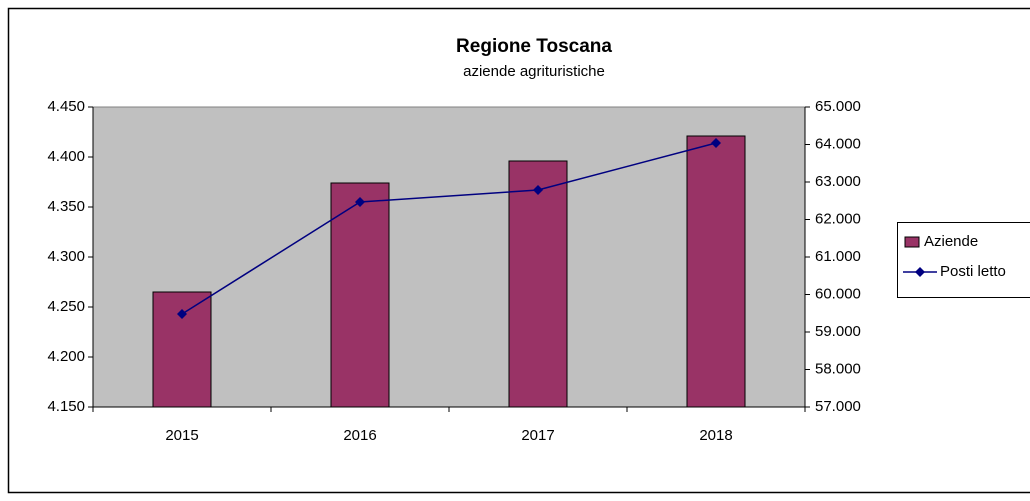  I want to click on x-tick-label: 2018, so click(715, 435).